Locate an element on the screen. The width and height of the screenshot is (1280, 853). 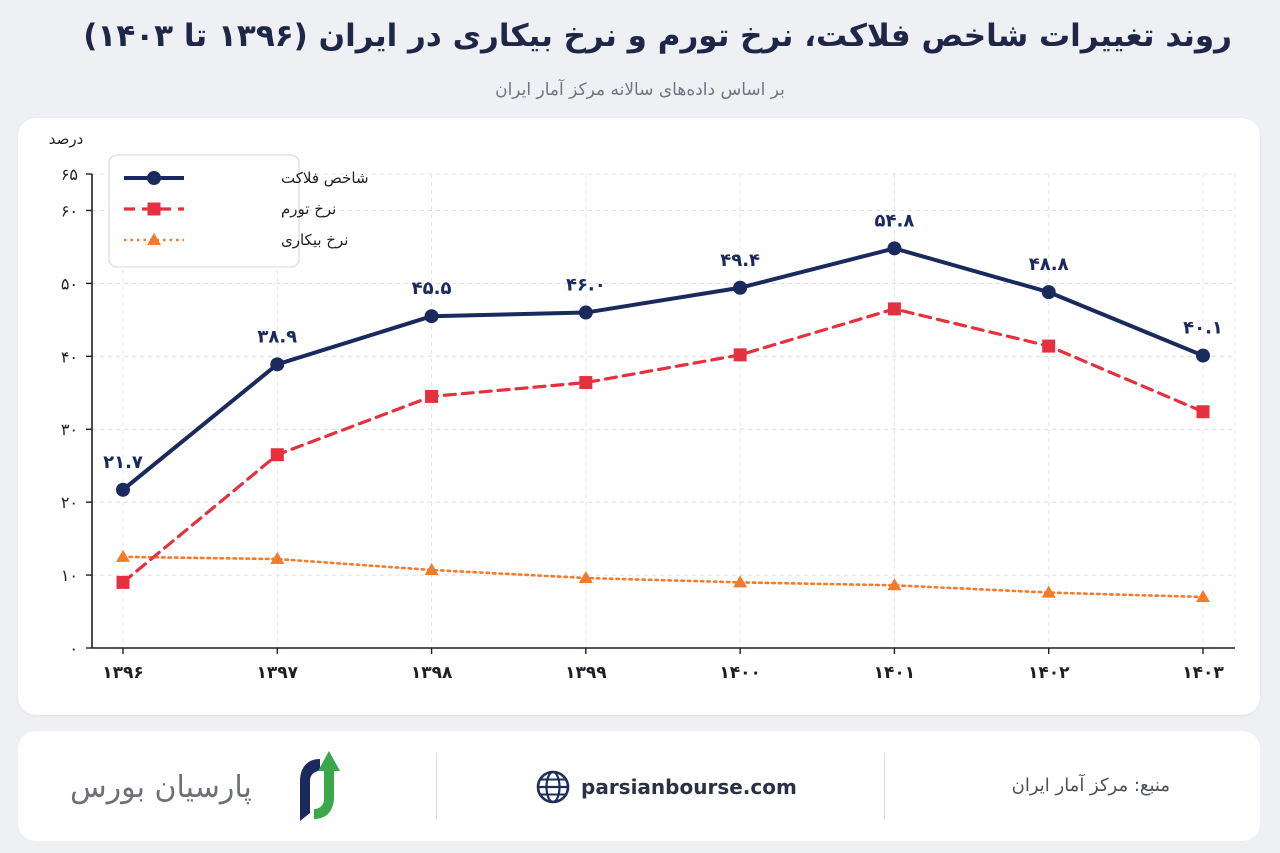
data-label: ۴۵.۵ is located at coordinates (432, 288).